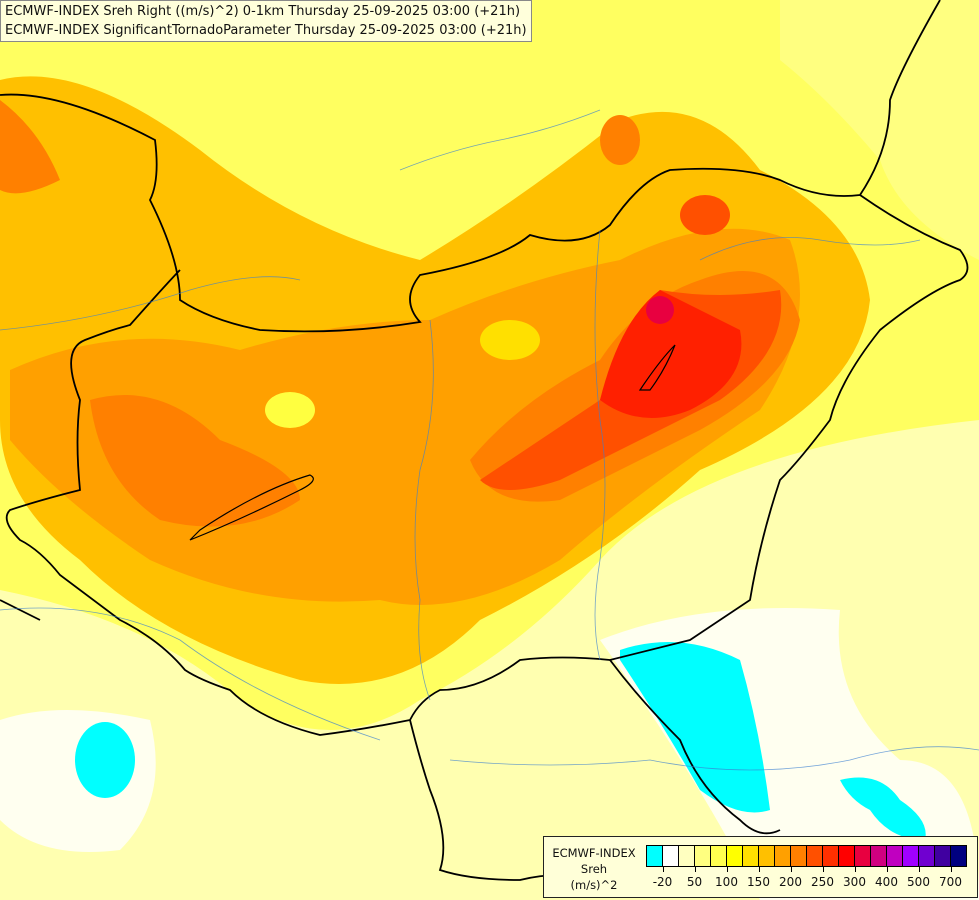 The height and width of the screenshot is (900, 979). Describe the element at coordinates (705, 215) in the screenshot. I see `red-north` at that location.